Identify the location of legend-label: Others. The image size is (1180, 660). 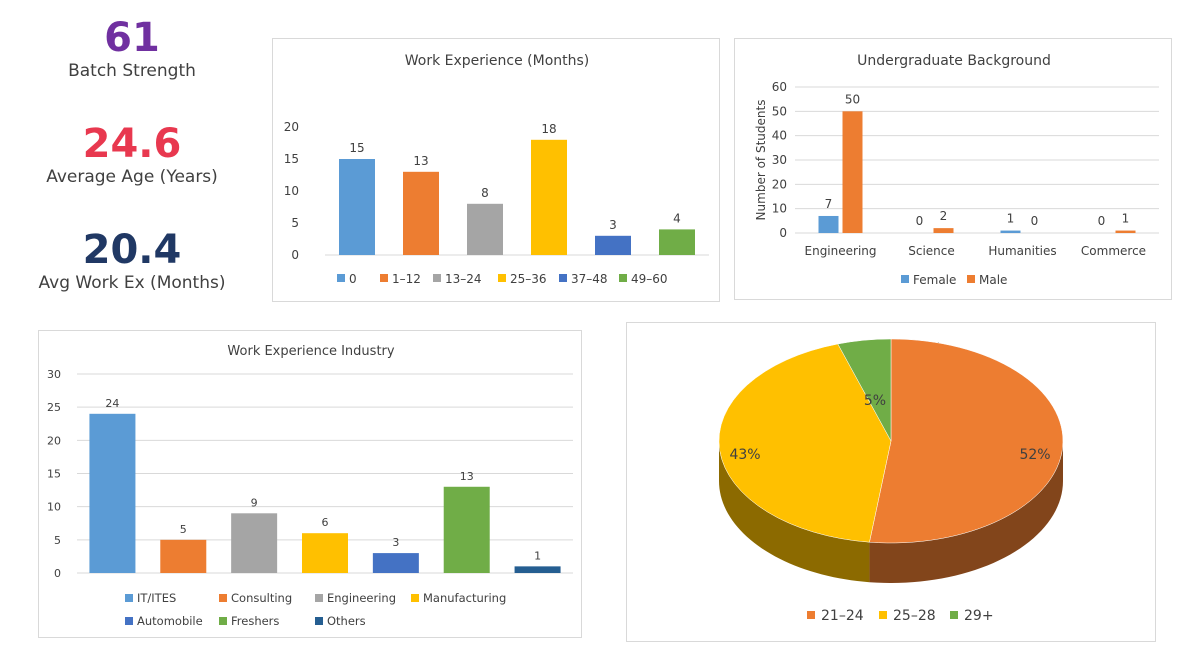
(346, 621).